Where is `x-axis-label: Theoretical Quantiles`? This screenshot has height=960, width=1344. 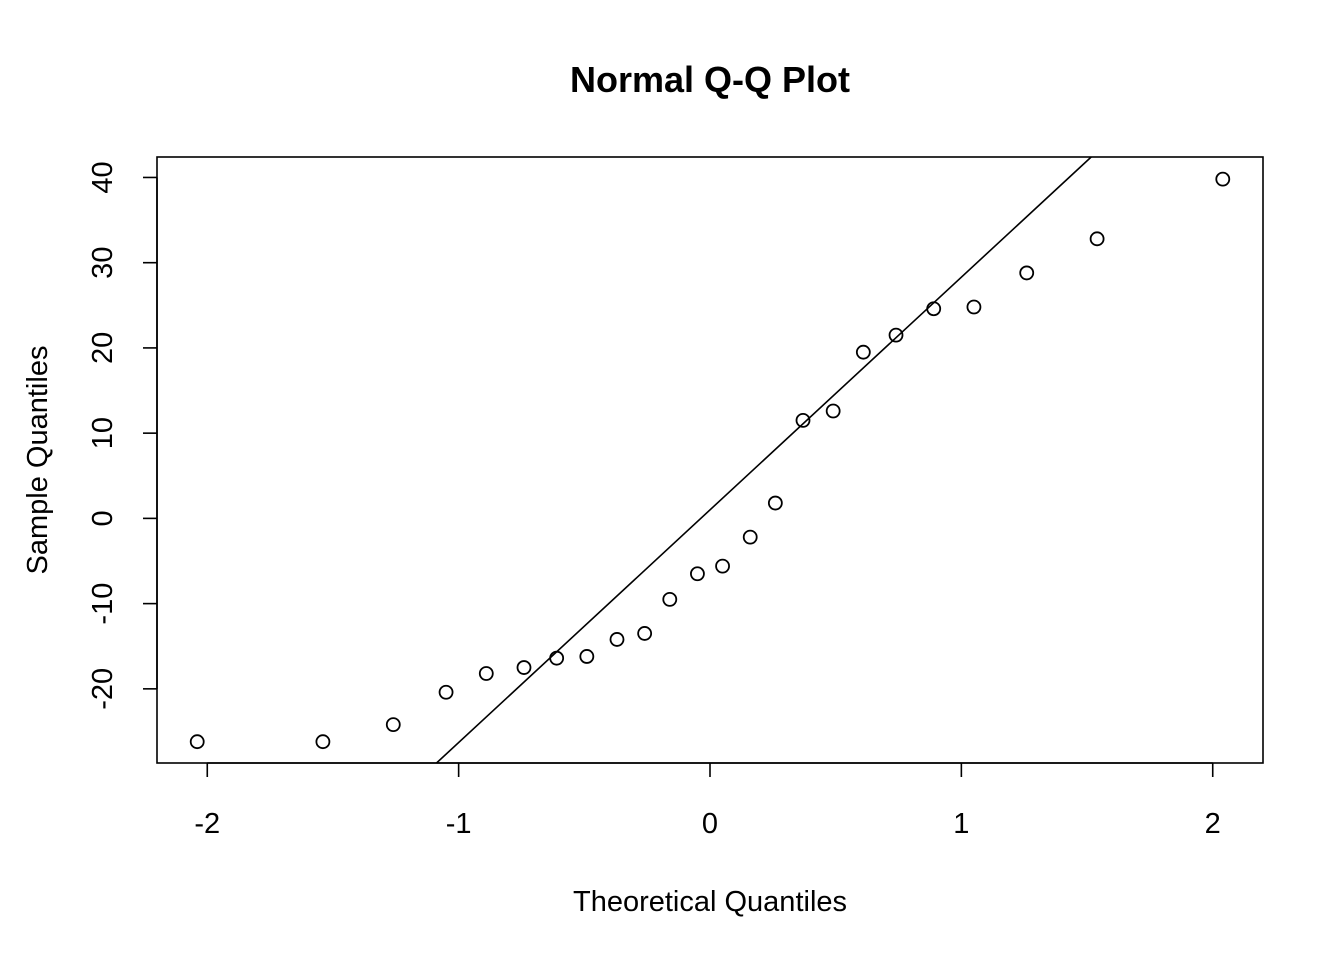 x-axis-label: Theoretical Quantiles is located at coordinates (710, 902).